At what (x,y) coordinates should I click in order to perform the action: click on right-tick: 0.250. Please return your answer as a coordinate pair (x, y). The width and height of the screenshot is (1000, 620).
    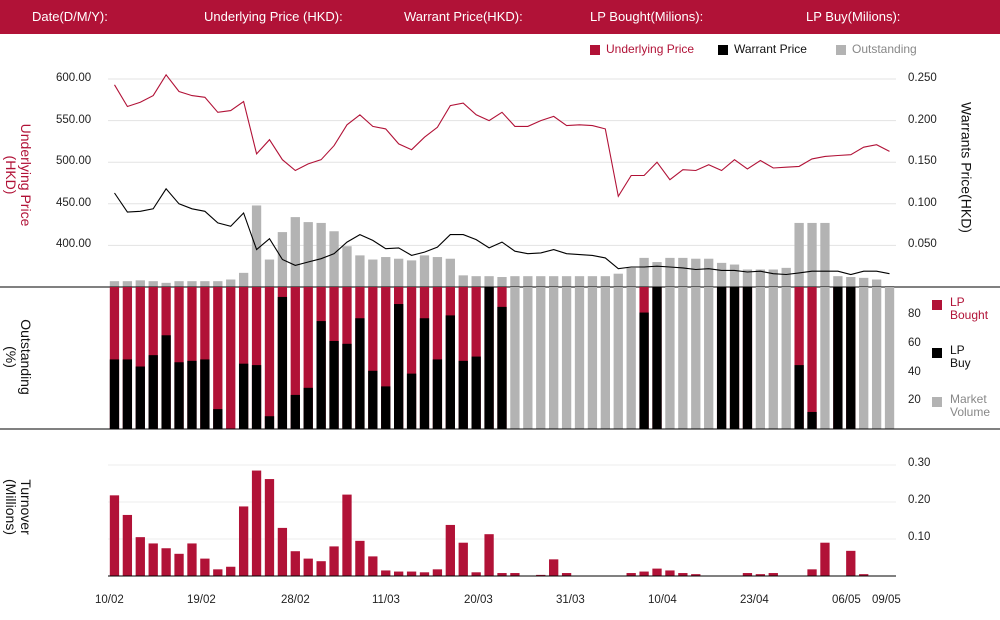
    Looking at the image, I should click on (922, 78).